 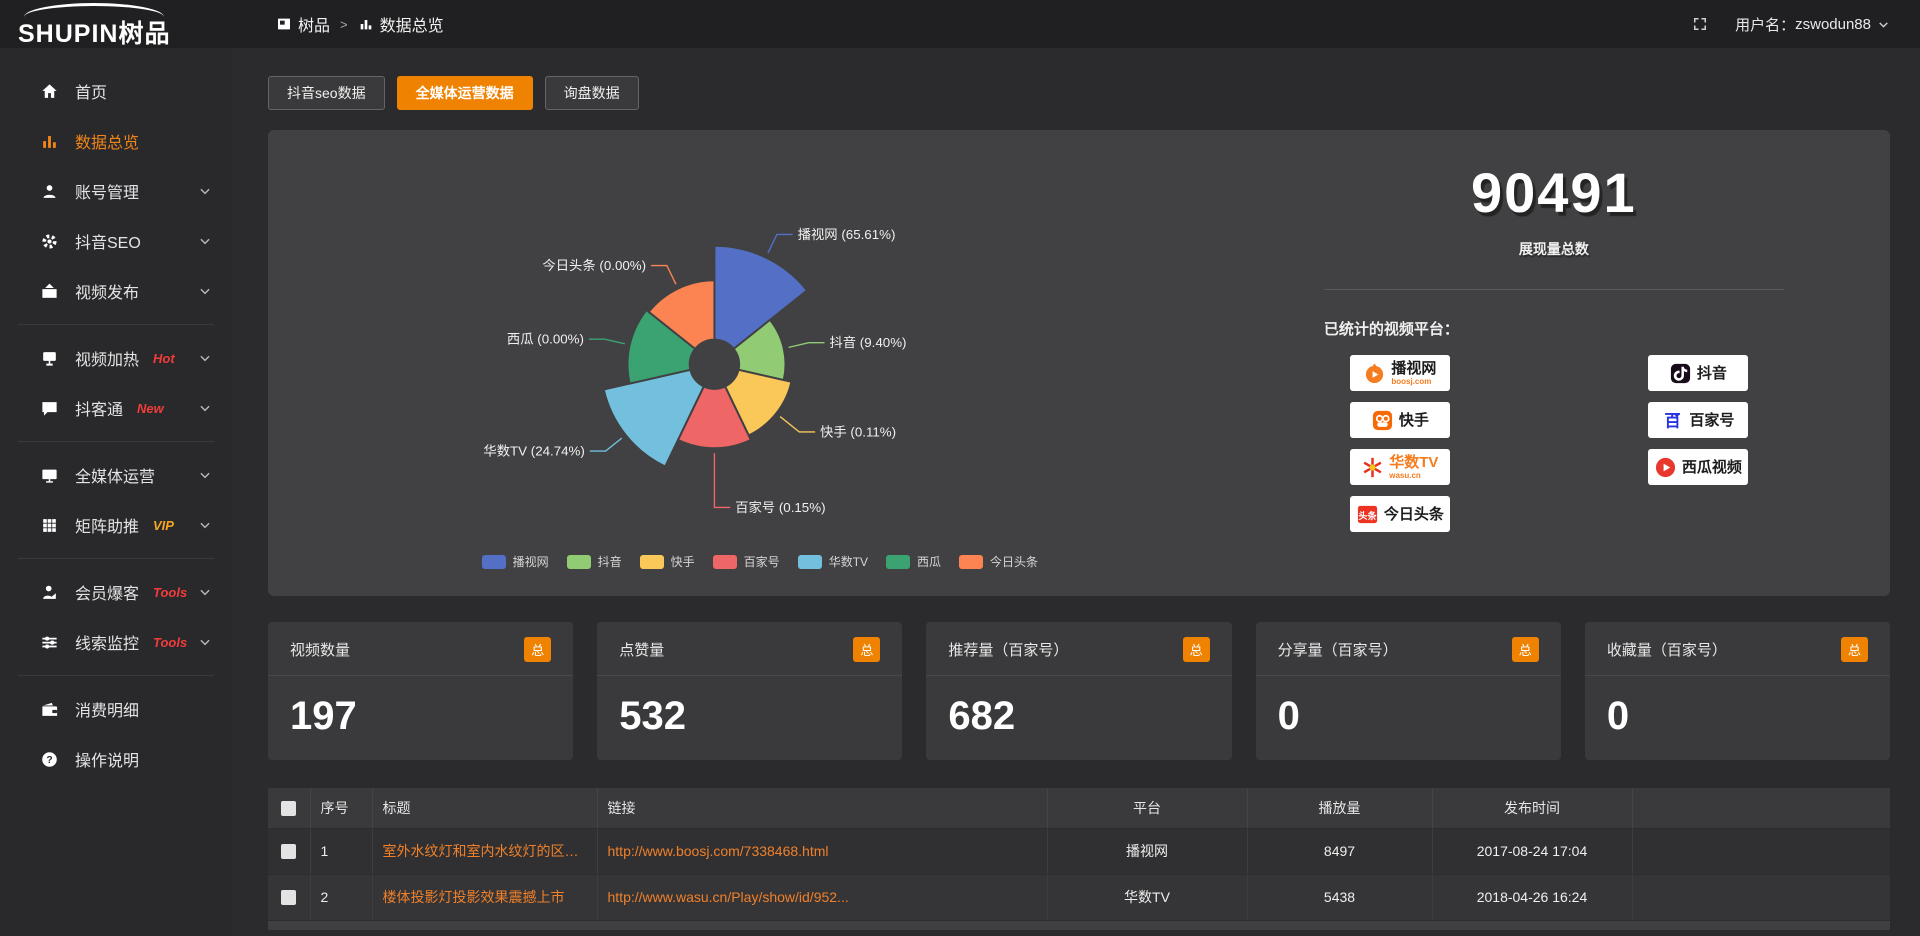 What do you see at coordinates (485, 897) in the screenshot?
I see `cell-title: 楼体投影灯投影效果震撼上市` at bounding box center [485, 897].